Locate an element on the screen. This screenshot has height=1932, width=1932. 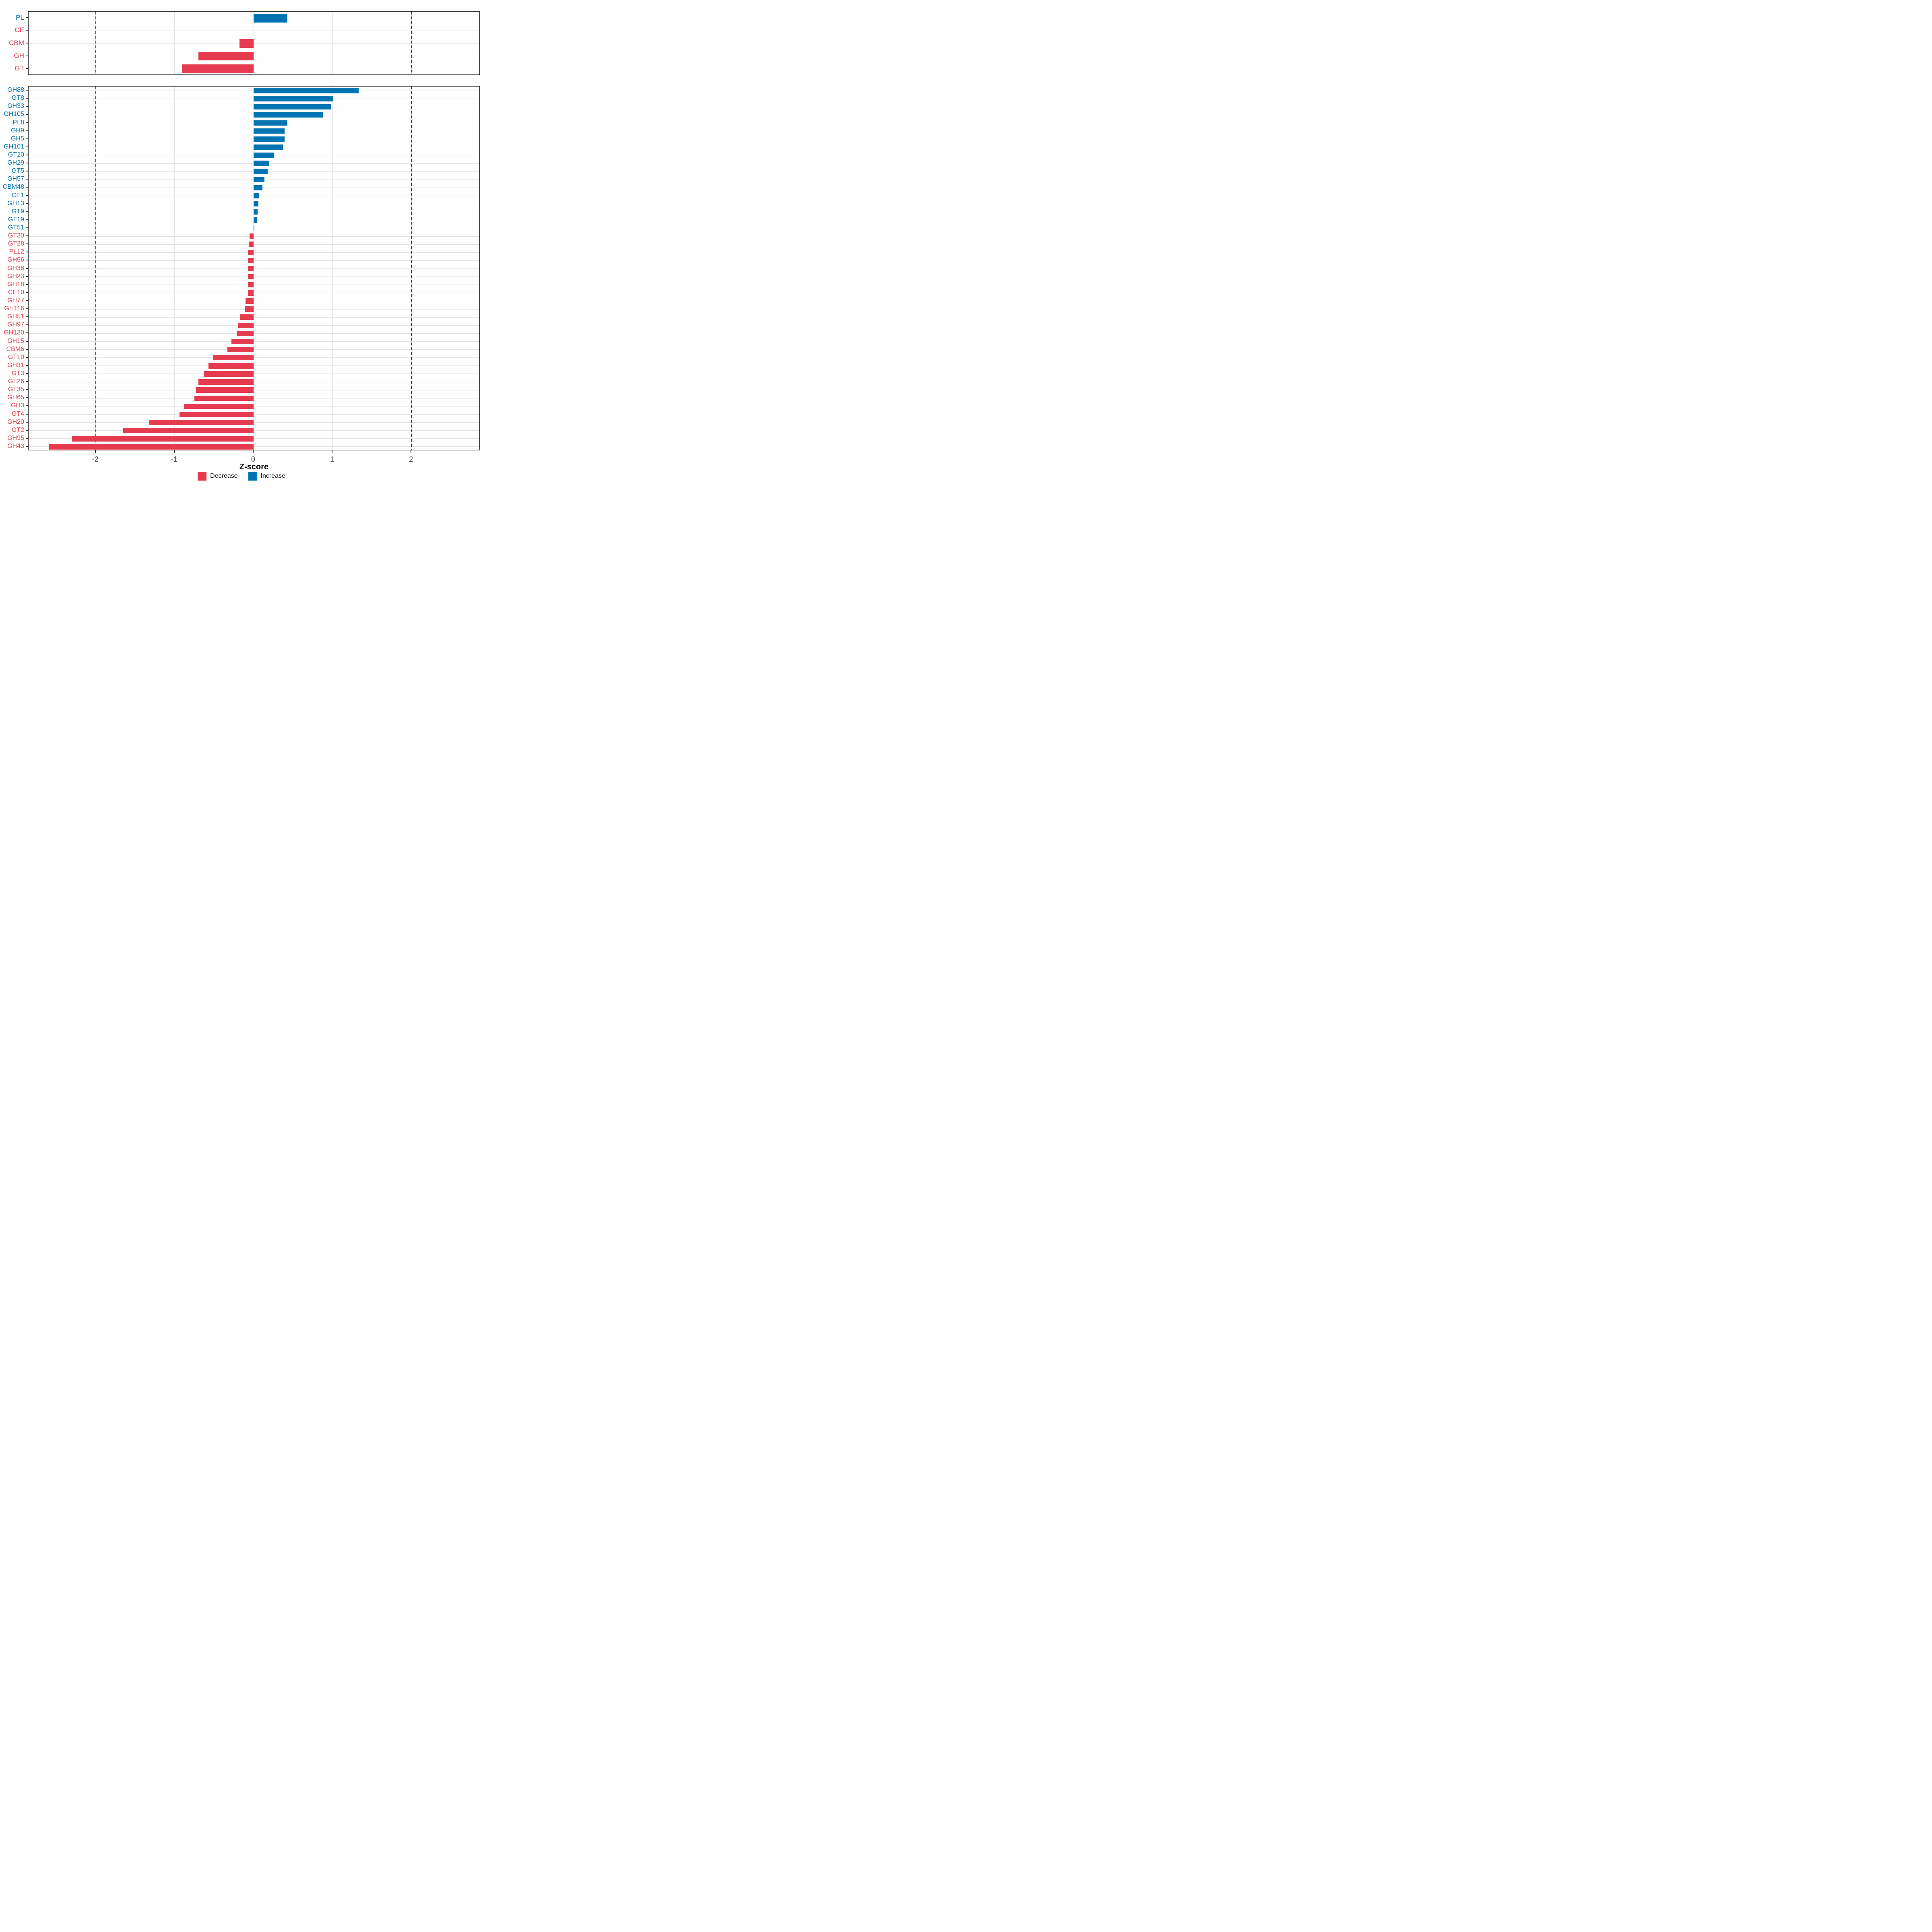
bar-GH66 is located at coordinates (251, 261).